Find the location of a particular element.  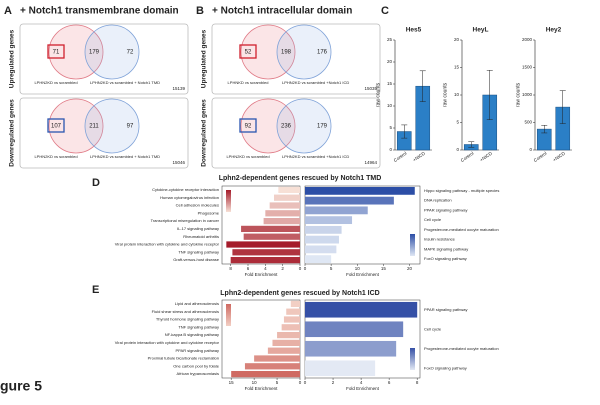

term-label: African trypanosomiasis is located at coordinates (198, 373).